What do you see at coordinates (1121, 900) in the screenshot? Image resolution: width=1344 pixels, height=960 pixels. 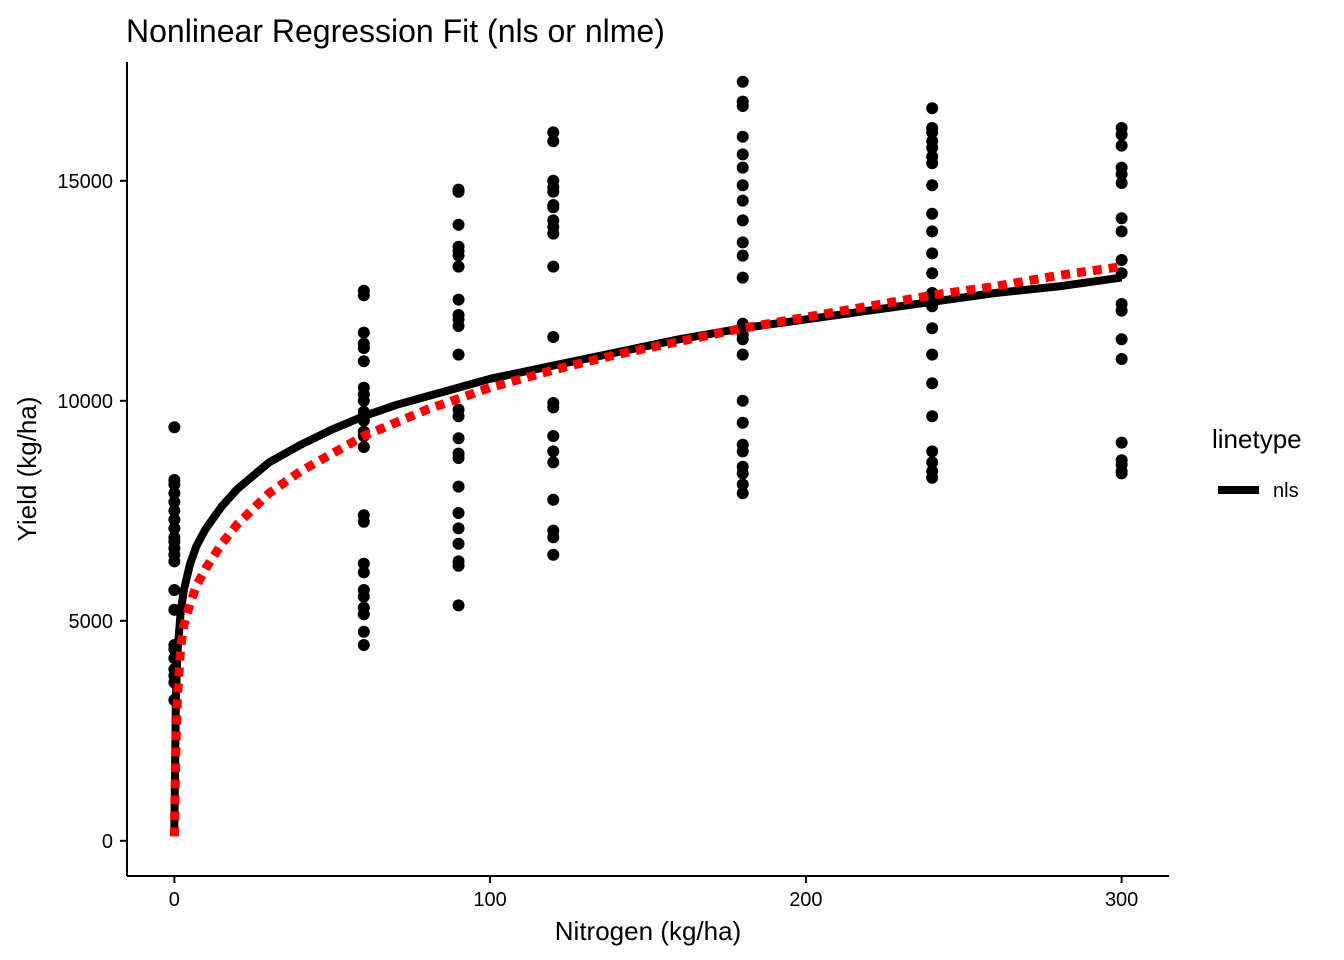 I see `x-tick-label: 300` at bounding box center [1121, 900].